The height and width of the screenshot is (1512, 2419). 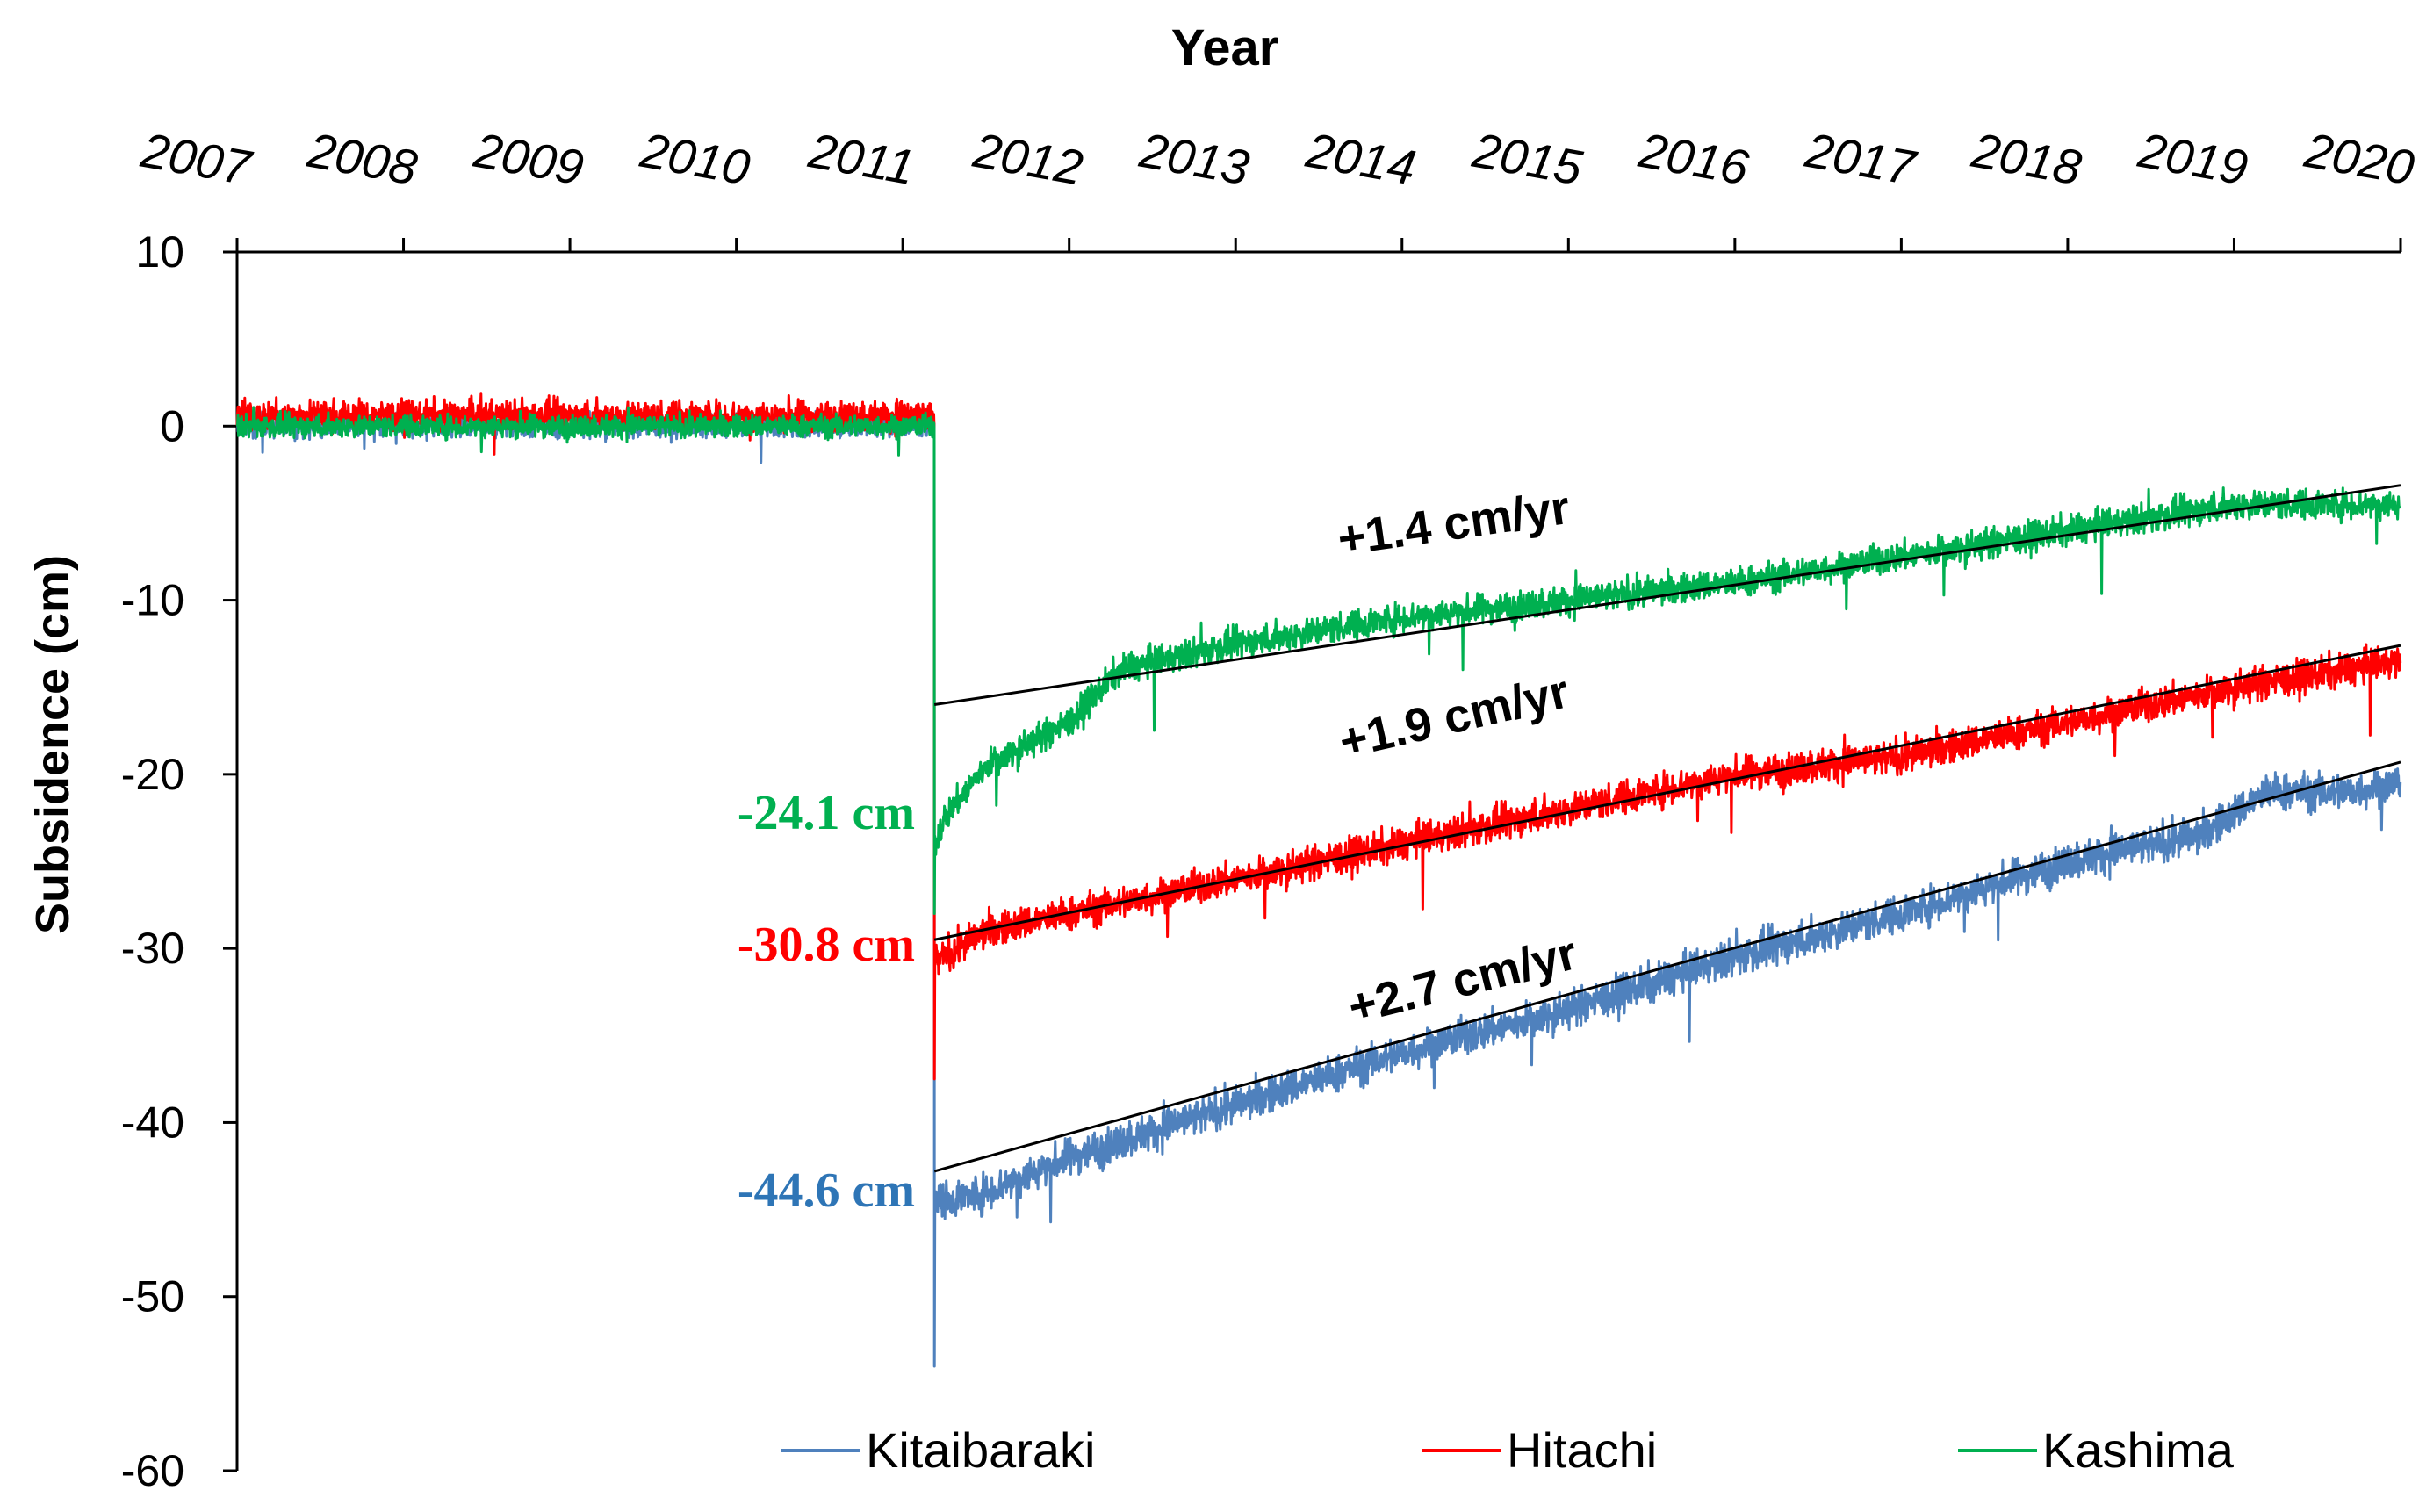 What do you see at coordinates (153, 948) in the screenshot?
I see `y-tick-label: -30` at bounding box center [153, 948].